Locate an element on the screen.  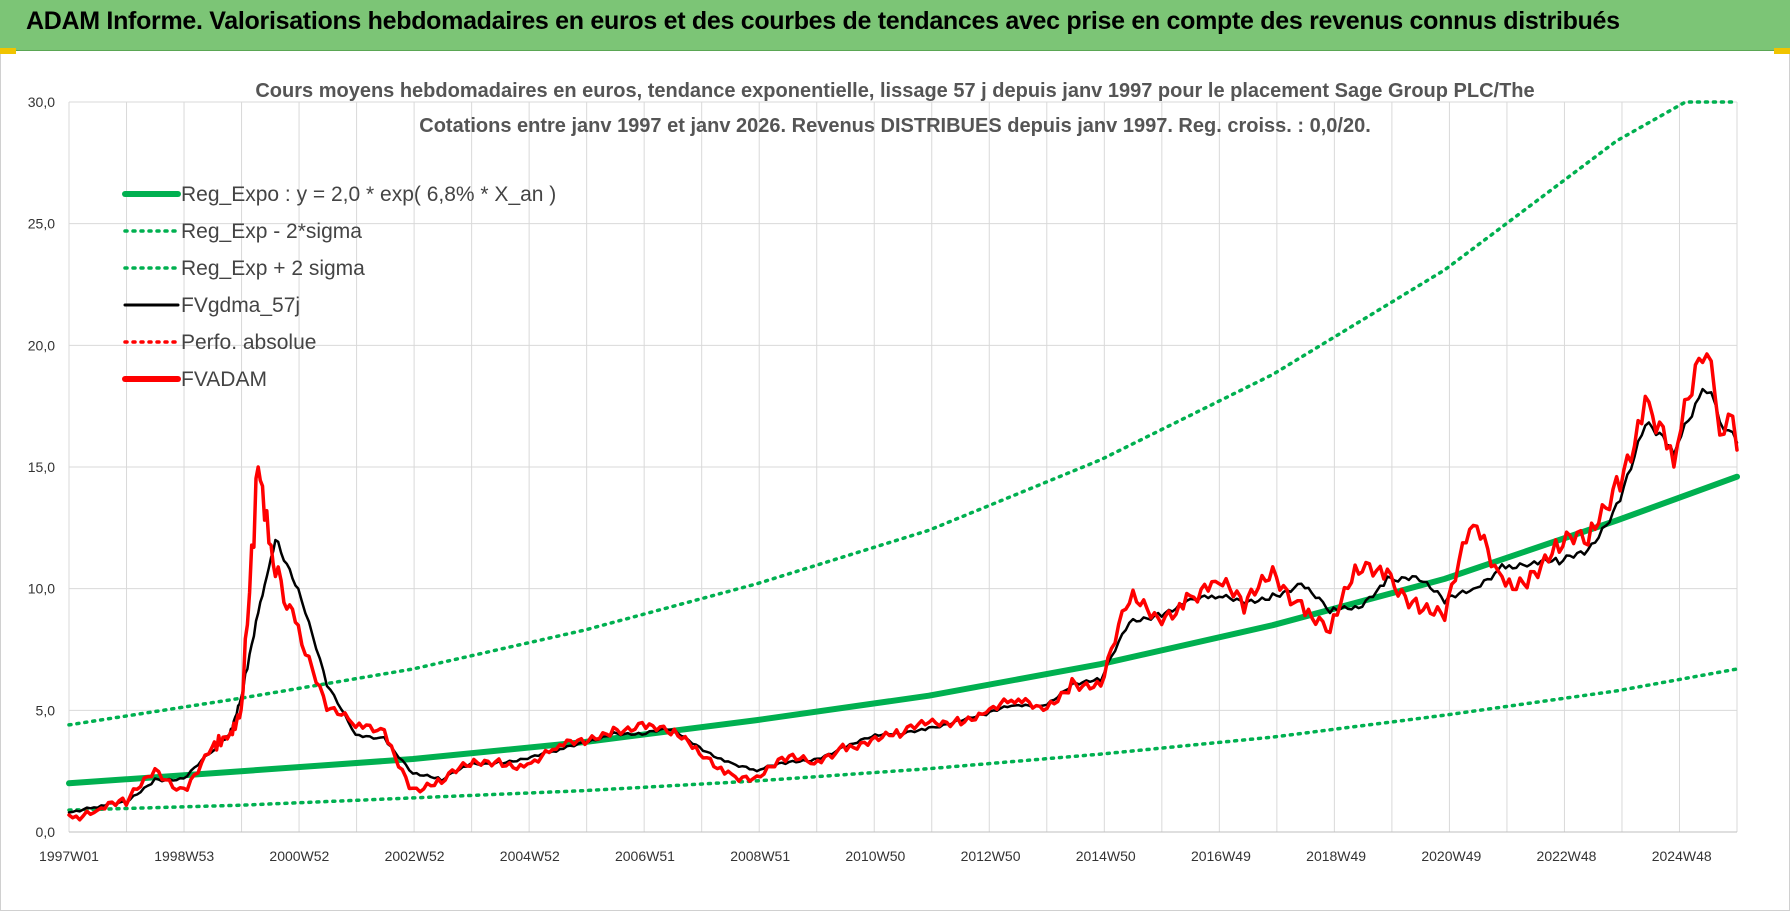
x-tick-label: 2002W52 is located at coordinates (415, 856).